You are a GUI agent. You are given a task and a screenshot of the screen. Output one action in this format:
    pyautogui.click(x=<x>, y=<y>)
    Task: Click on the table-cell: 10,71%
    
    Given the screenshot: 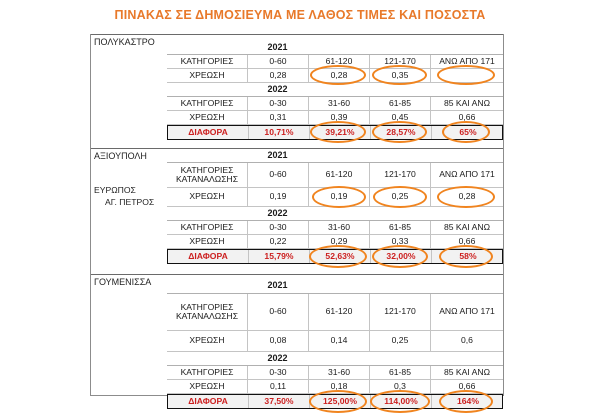 What is the action you would take?
    pyautogui.click(x=278, y=132)
    